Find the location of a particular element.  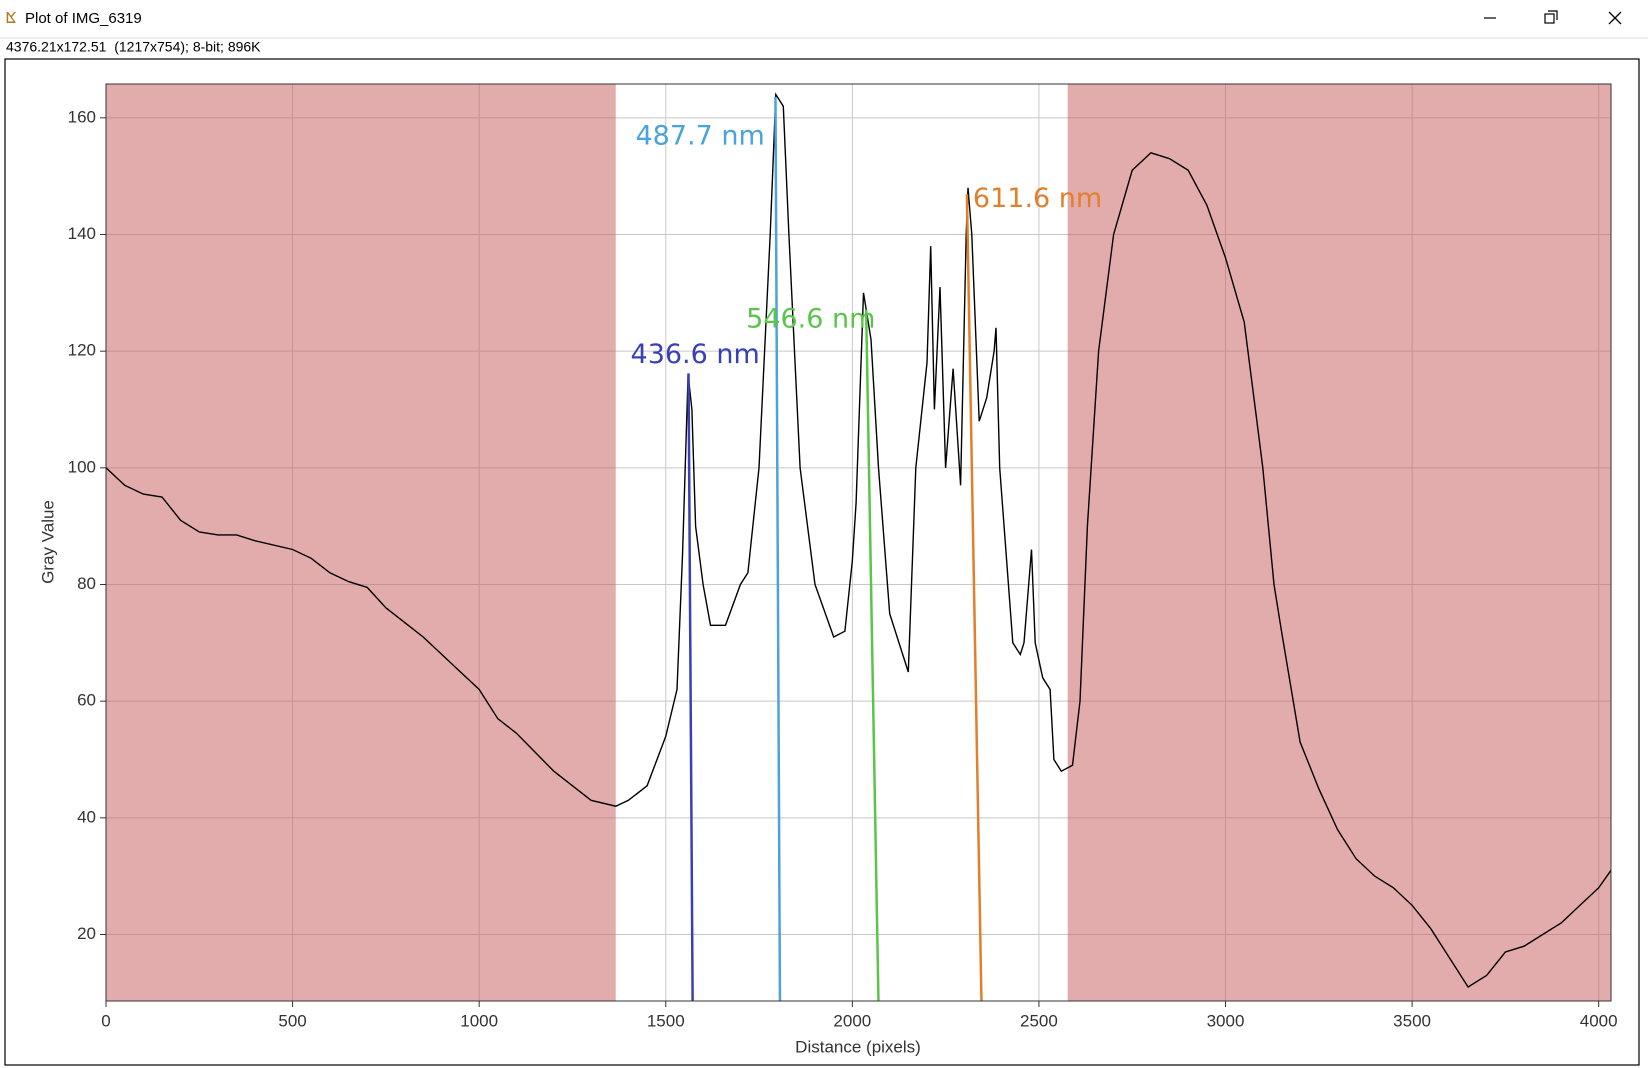

y-tick-label: 100 is located at coordinates (82, 466).